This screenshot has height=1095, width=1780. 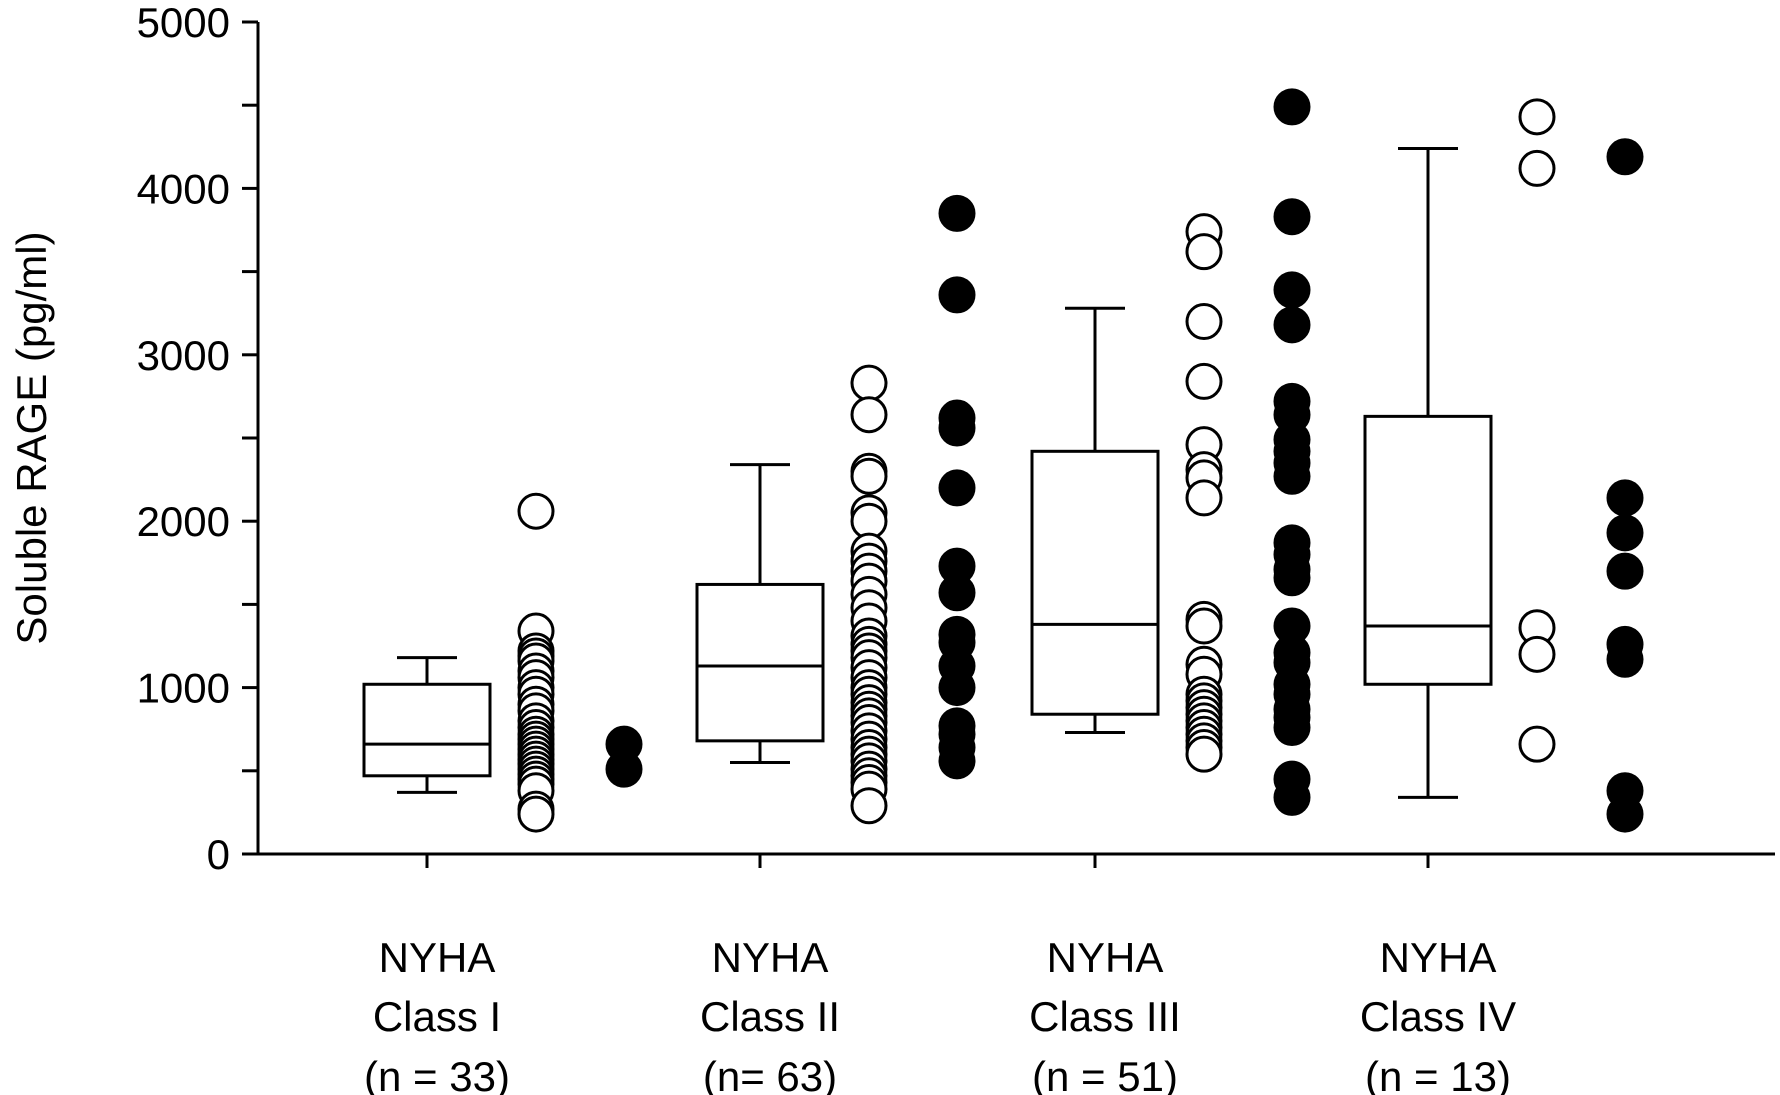 What do you see at coordinates (183, 688) in the screenshot?
I see `y-tick-label: 1000` at bounding box center [183, 688].